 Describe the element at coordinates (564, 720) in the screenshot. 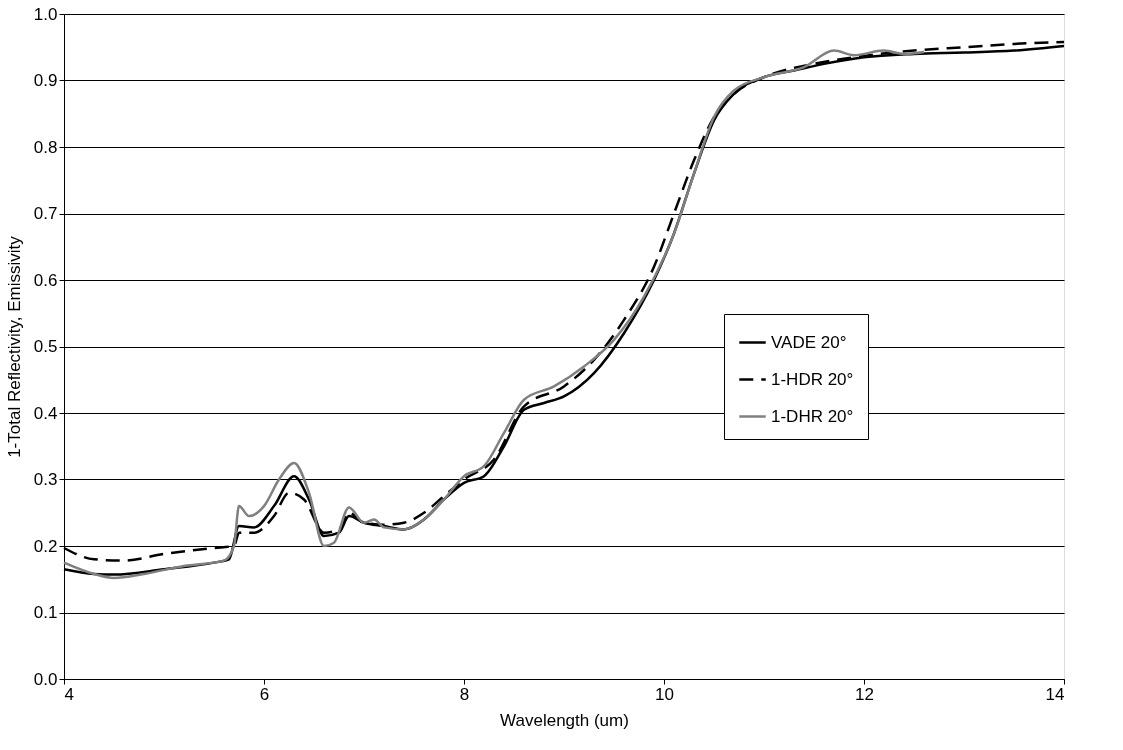

I see `x-axis-title: Wavelength (um)` at that location.